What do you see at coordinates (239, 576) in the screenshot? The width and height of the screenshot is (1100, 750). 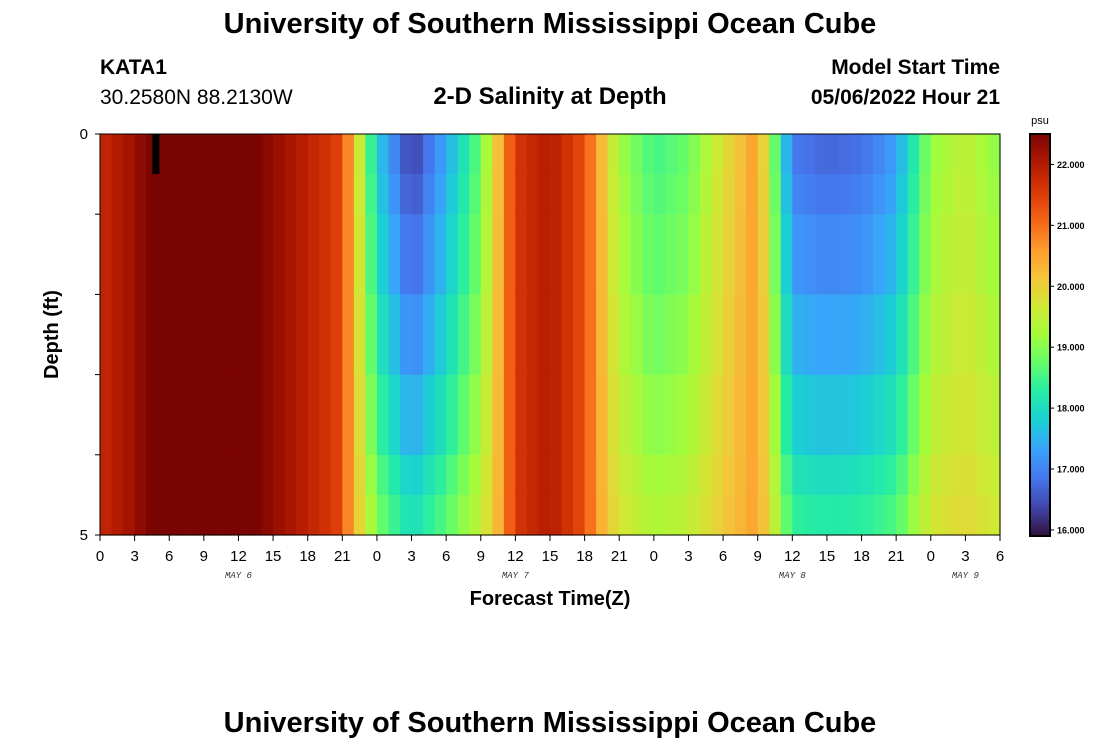 I see `date-label: MAY 6` at bounding box center [239, 576].